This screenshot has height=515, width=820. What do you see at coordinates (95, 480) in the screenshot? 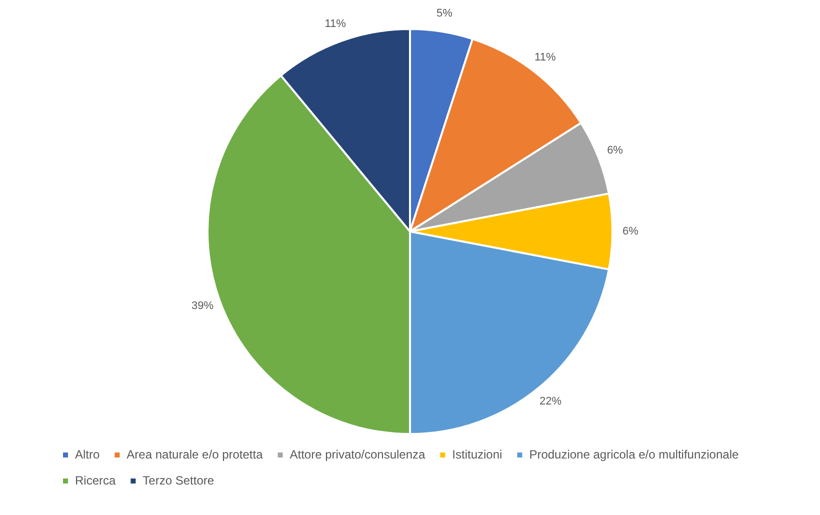
I see `legend-label: Ricerca` at bounding box center [95, 480].